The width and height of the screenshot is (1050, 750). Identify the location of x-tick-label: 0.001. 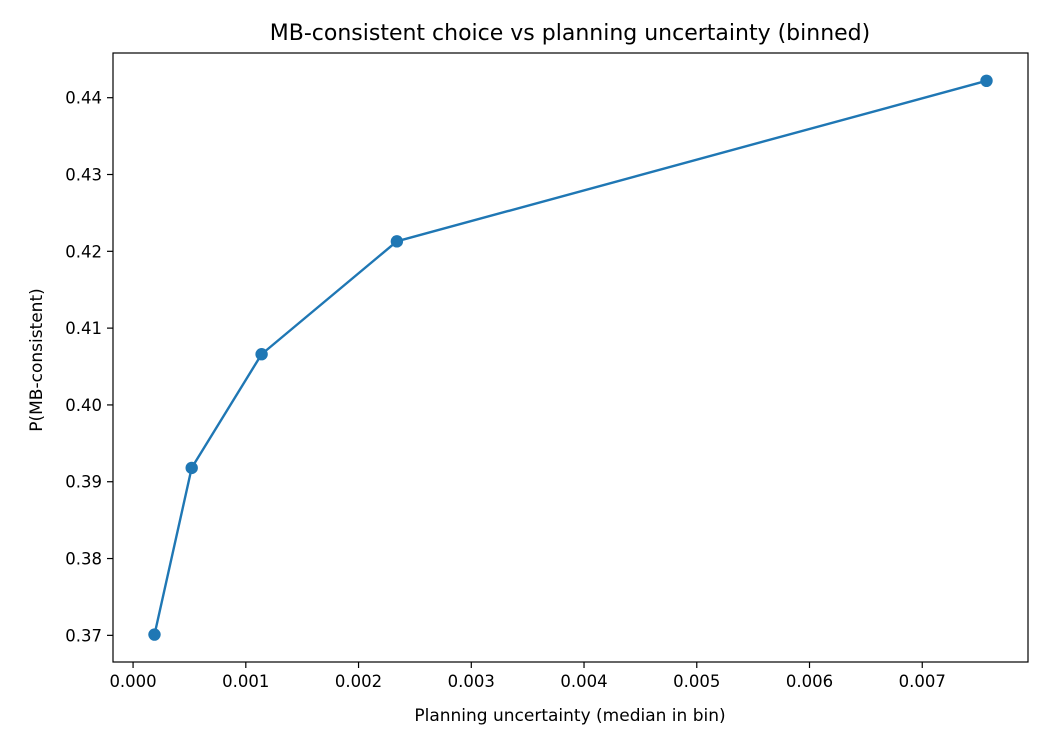
(245, 681).